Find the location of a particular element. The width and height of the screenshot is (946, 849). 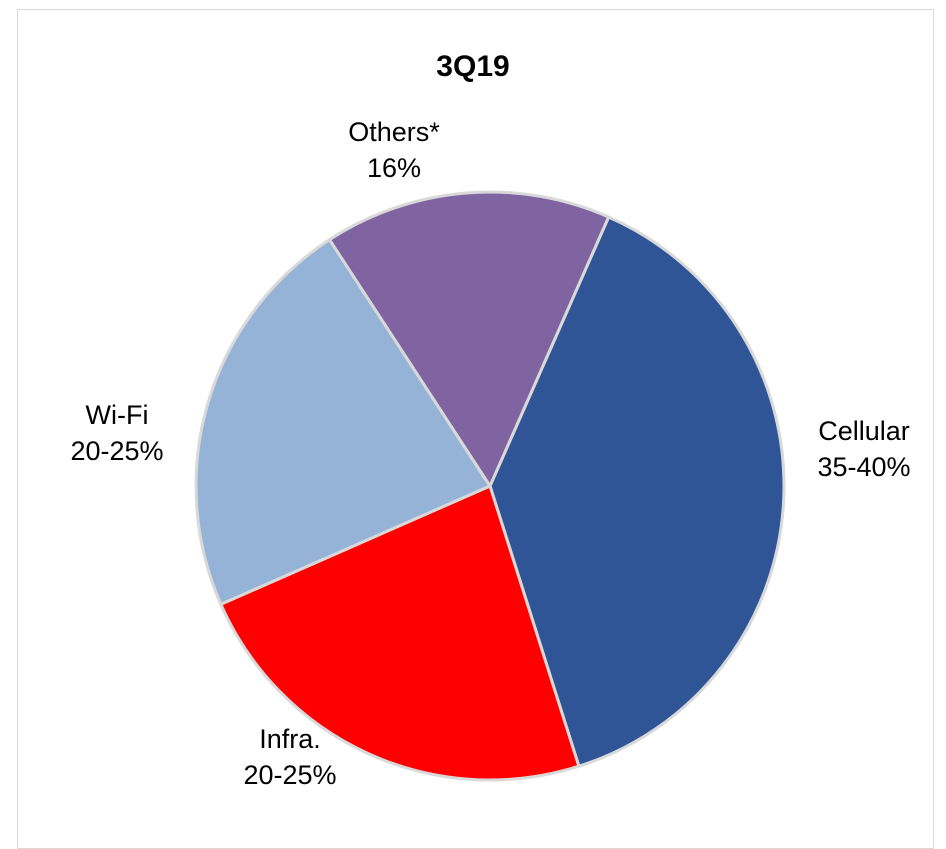

slice-category-label: Cellular is located at coordinates (864, 431).